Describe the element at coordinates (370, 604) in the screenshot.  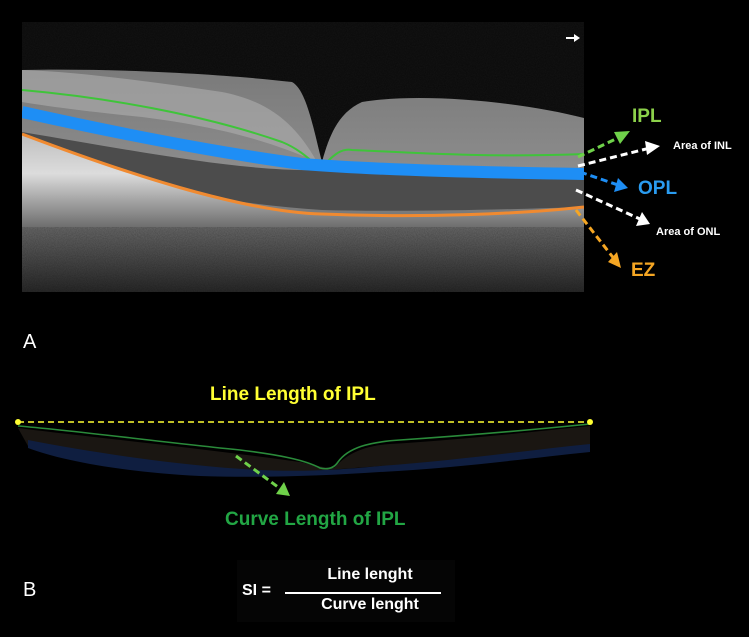
I see `formula-denominator: Curve lenght` at that location.